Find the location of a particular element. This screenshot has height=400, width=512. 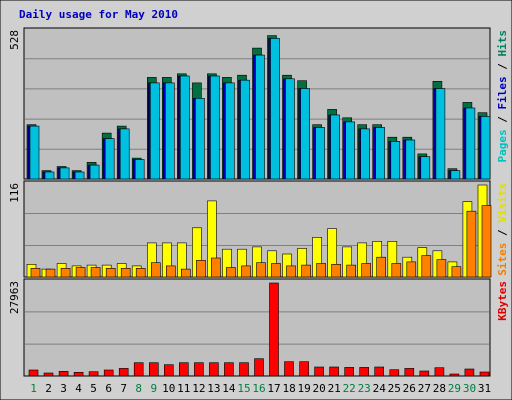

hits-panel-legend: Pages / Files / Hits is located at coordinates (502, 96).